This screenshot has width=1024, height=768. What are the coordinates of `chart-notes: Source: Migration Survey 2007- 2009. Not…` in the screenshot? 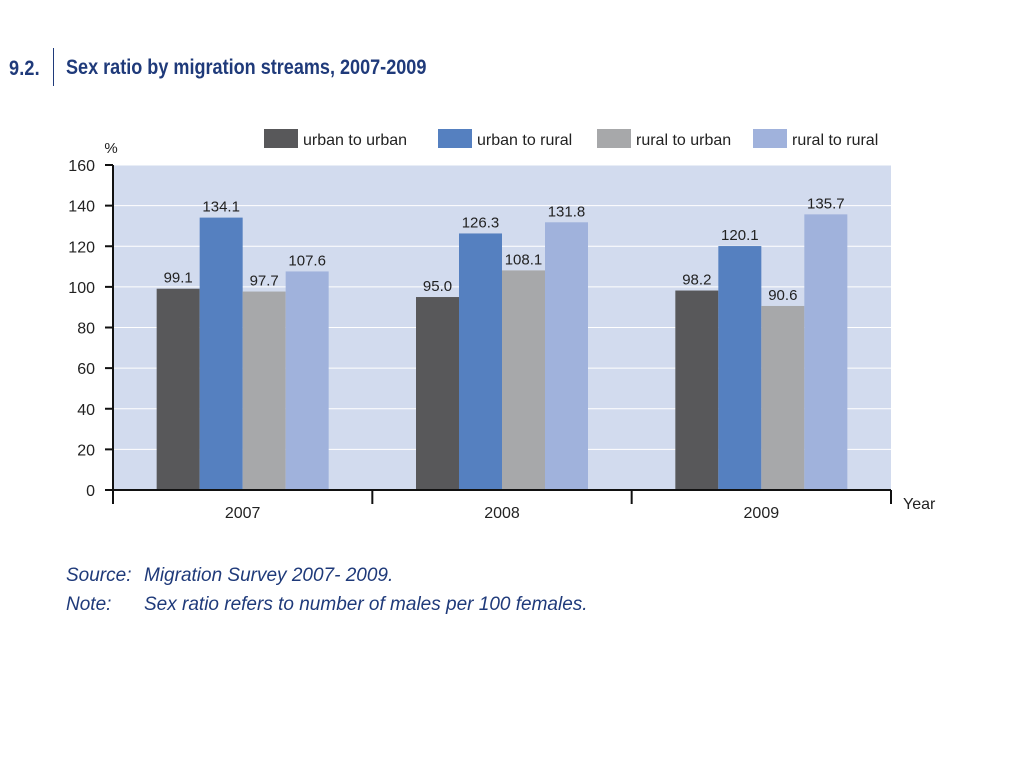 It's located at (327, 590).